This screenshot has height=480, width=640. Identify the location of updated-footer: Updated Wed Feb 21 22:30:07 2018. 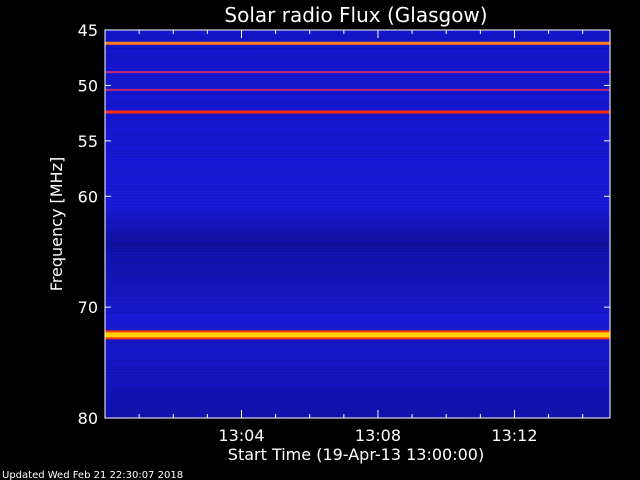
(92, 475).